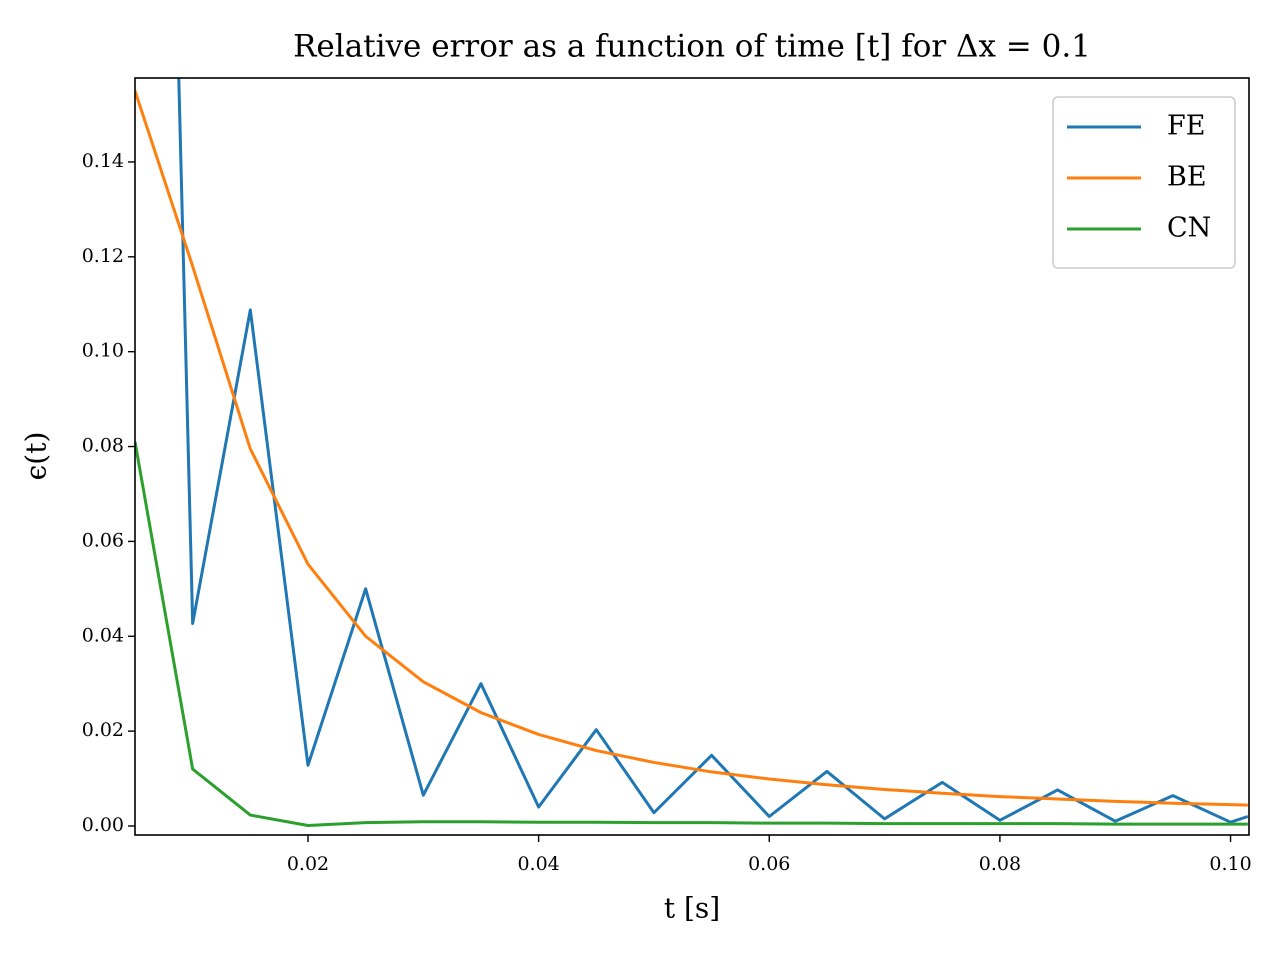 The image size is (1280, 964). What do you see at coordinates (36, 456) in the screenshot?
I see `y-axis-label: ϵ(t)` at bounding box center [36, 456].